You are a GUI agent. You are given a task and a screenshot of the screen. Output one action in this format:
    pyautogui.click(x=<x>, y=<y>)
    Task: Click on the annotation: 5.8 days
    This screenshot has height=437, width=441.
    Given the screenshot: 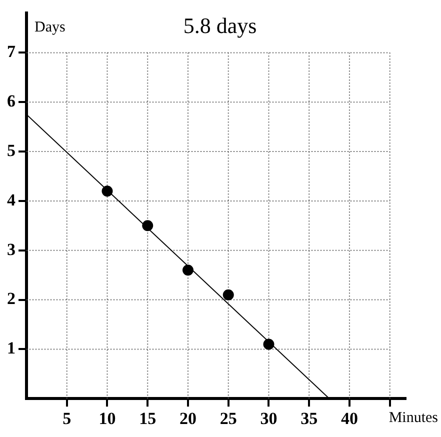 What is the action you would take?
    pyautogui.click(x=220, y=25)
    